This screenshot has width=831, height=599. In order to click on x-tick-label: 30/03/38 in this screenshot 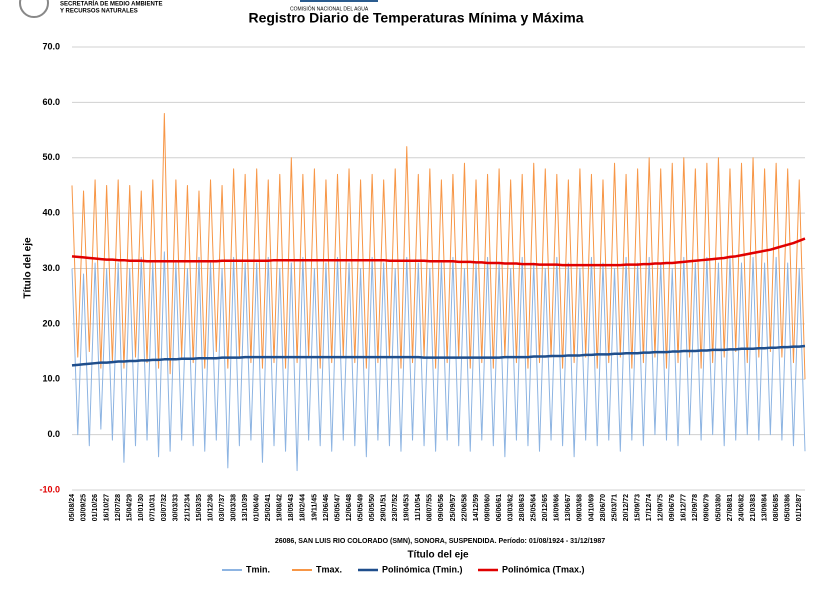, I will do `click(233, 507)`.